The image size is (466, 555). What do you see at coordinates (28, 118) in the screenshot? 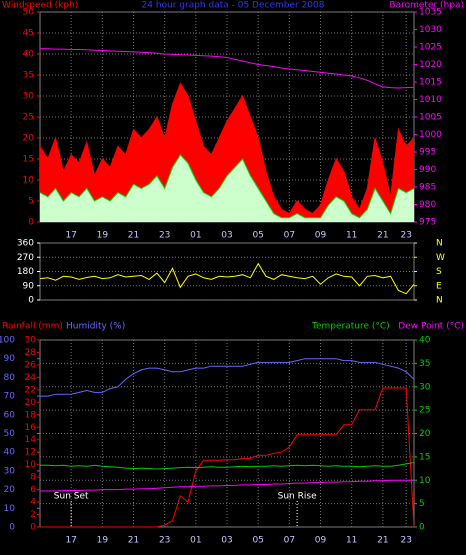
I see `y-tick-label: 25` at bounding box center [28, 118].